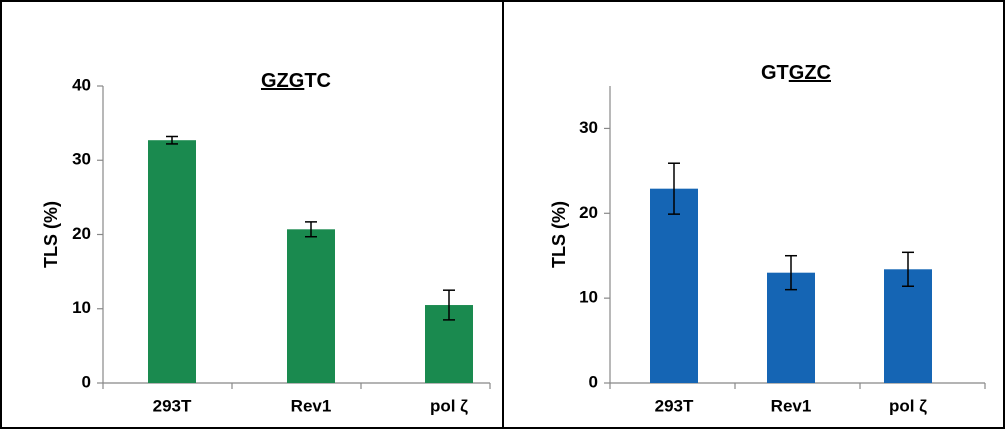  I want to click on title-part: GT, so click(775, 73).